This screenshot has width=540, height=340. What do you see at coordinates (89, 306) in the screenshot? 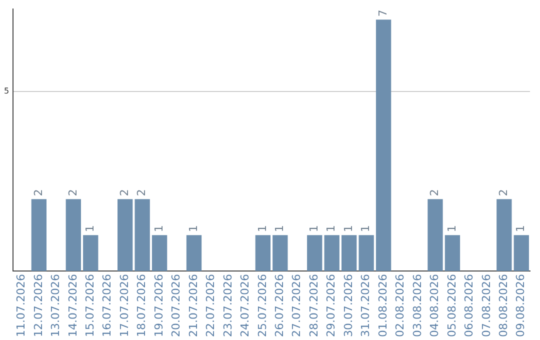
I see `x-tick-label: 15.07.2026` at bounding box center [89, 306].